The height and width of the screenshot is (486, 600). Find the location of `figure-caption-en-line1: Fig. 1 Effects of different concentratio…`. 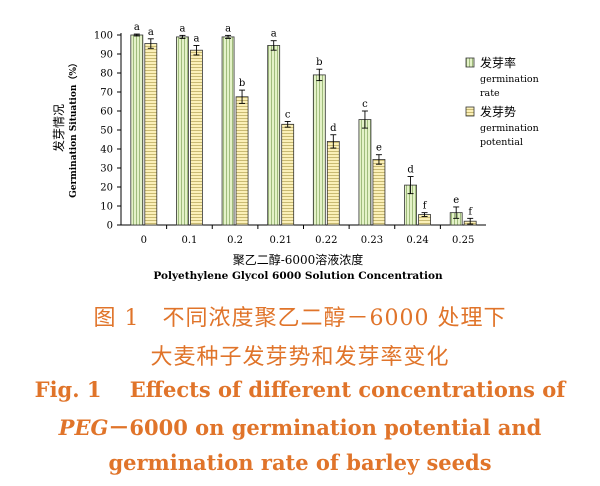

figure-caption-en-line1: Fig. 1 Effects of different concentratio… is located at coordinates (300, 389).